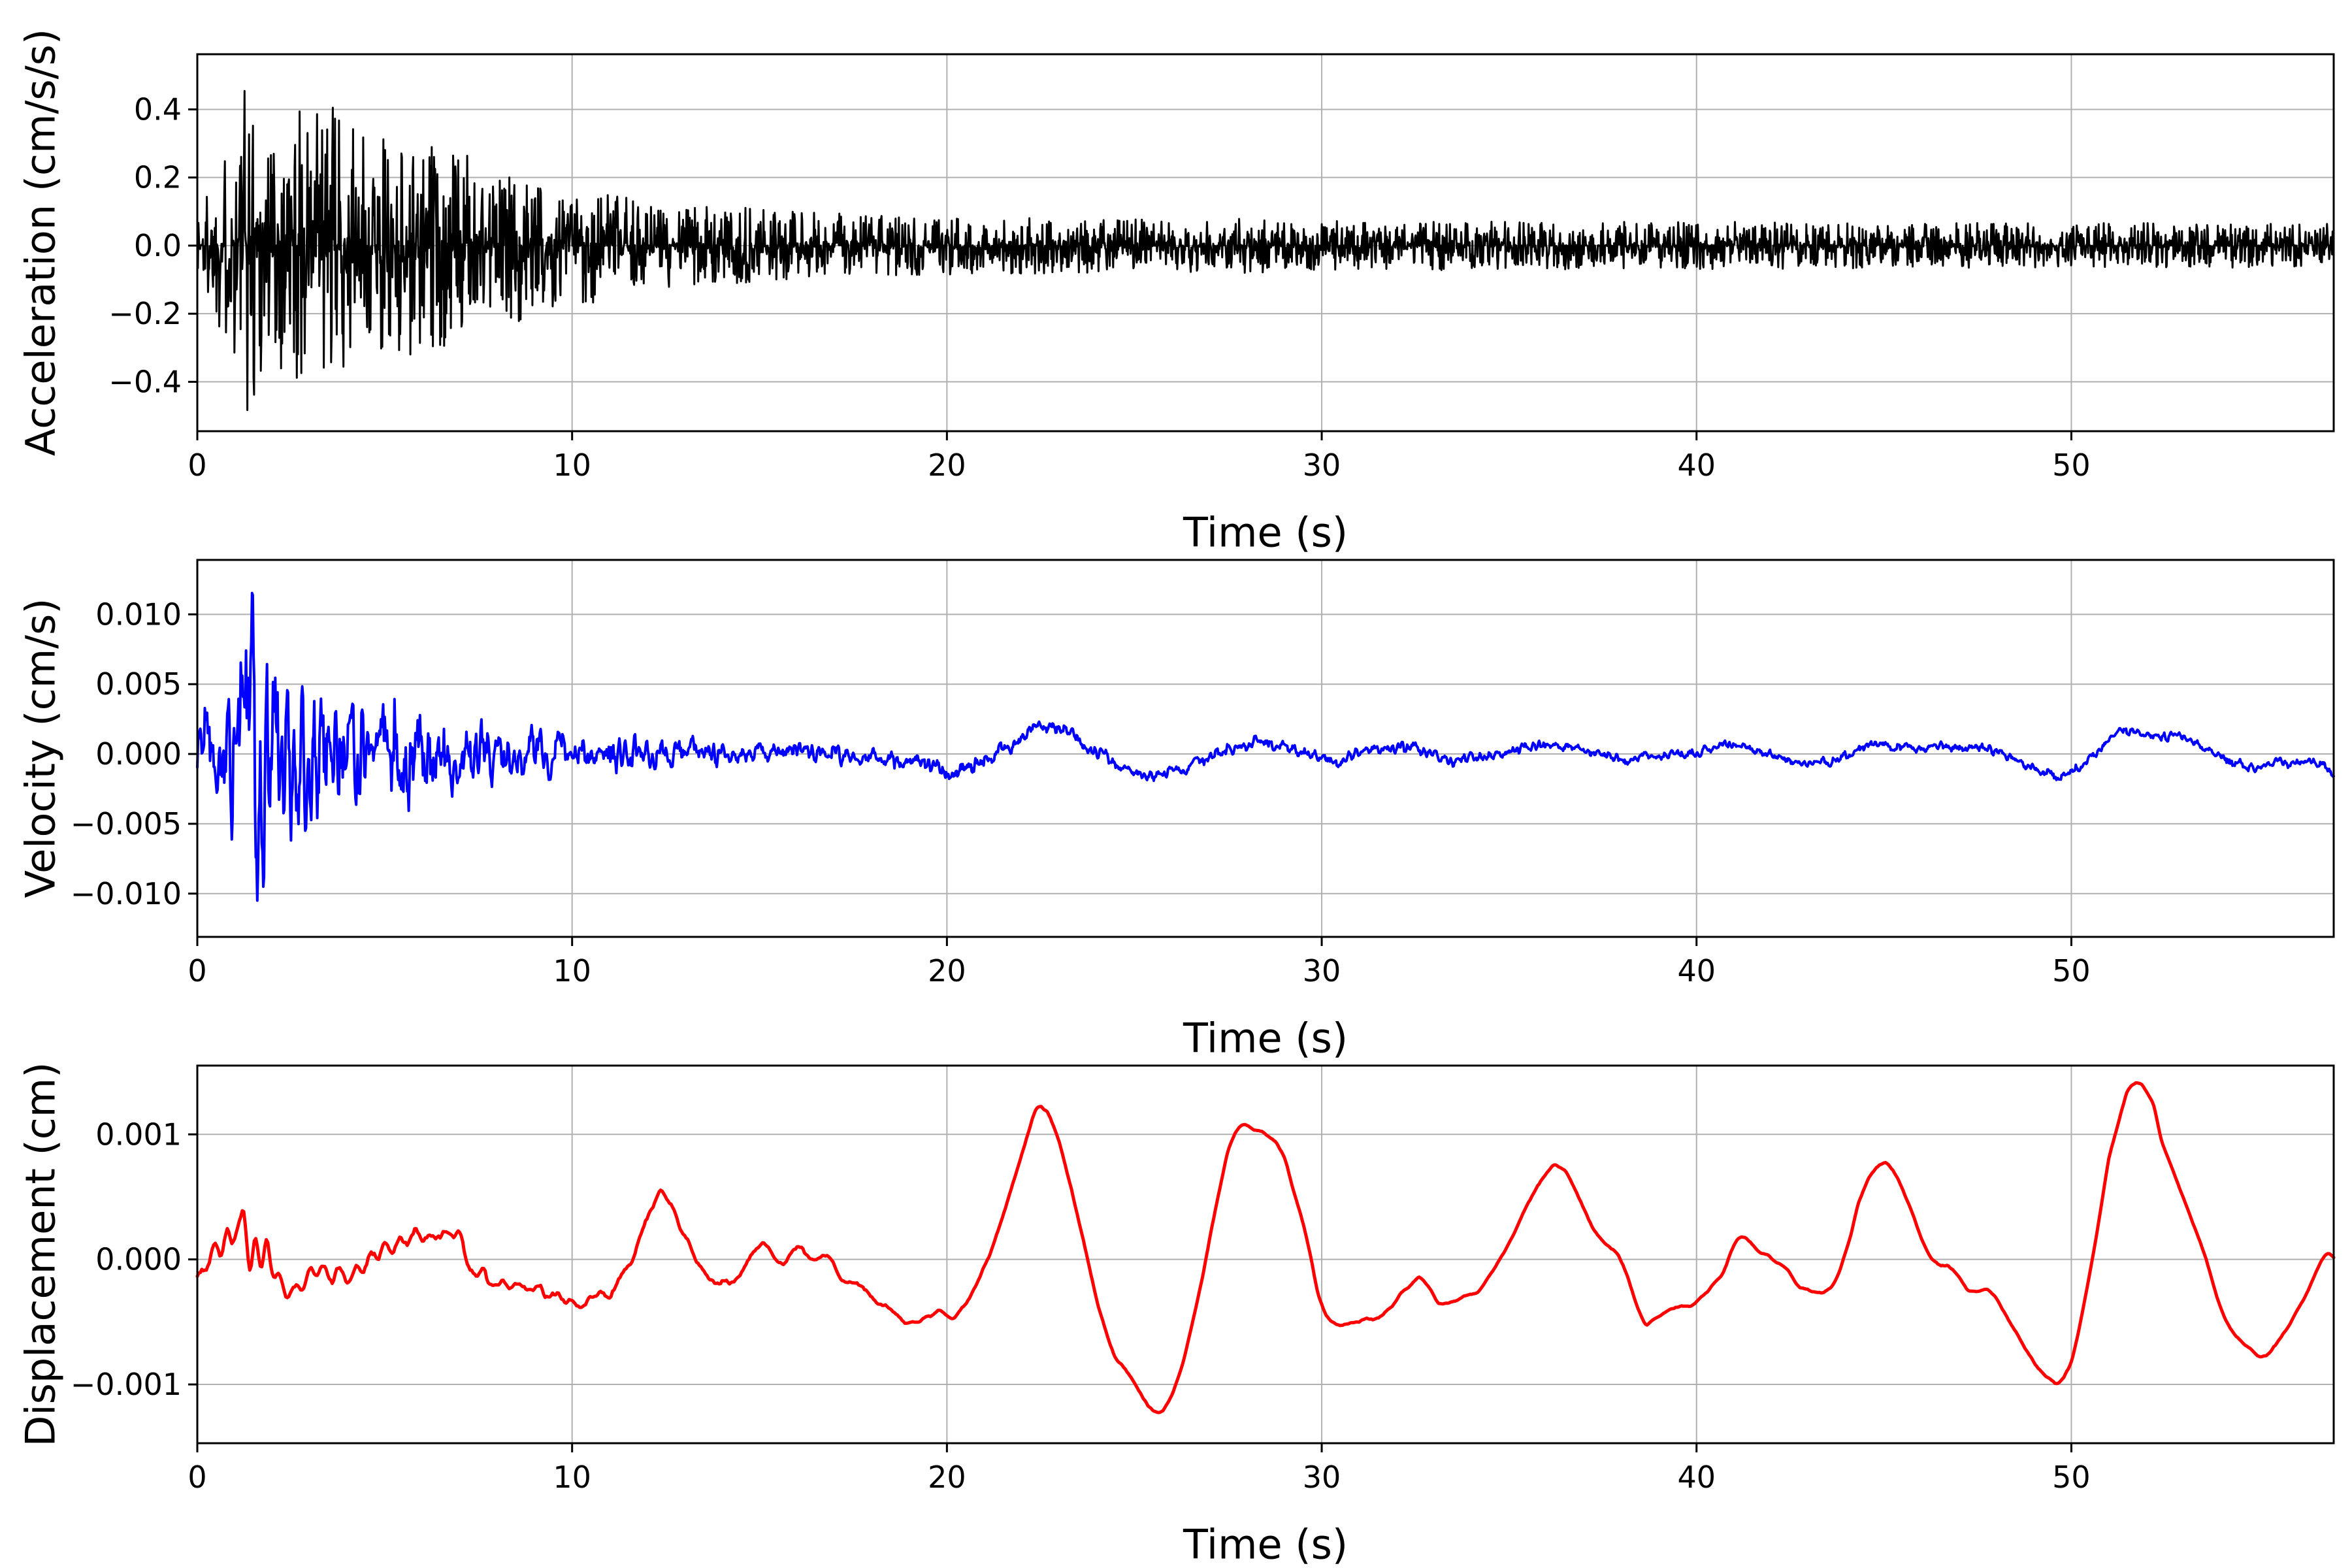  I want to click on acceleration-xlabel: Time (s), so click(1265, 532).